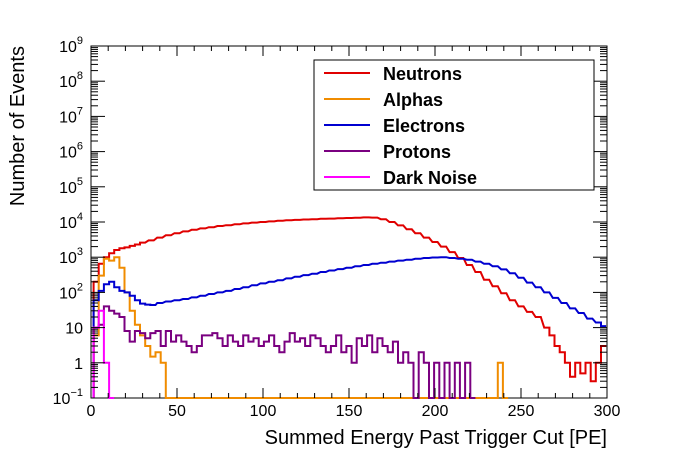  Describe the element at coordinates (91, 411) in the screenshot. I see `x-tick-label: 0` at that location.